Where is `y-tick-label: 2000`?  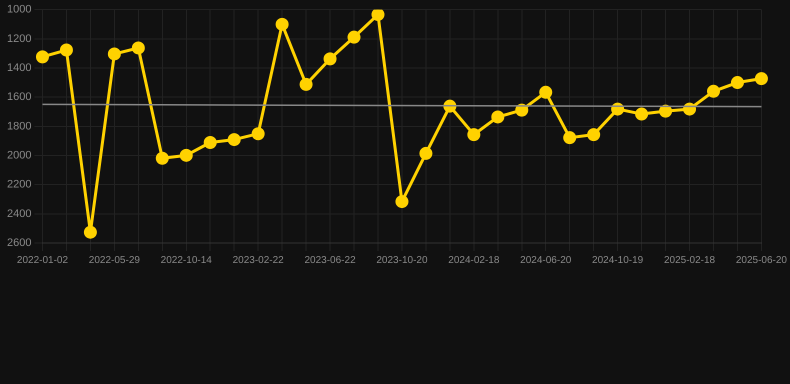
y-tick-label: 2000 is located at coordinates (19, 156).